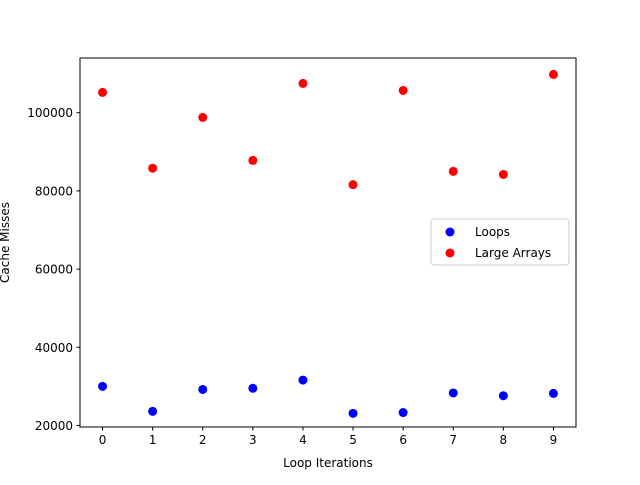 The image size is (640, 485). I want to click on x-tick-label: 6, so click(403, 440).